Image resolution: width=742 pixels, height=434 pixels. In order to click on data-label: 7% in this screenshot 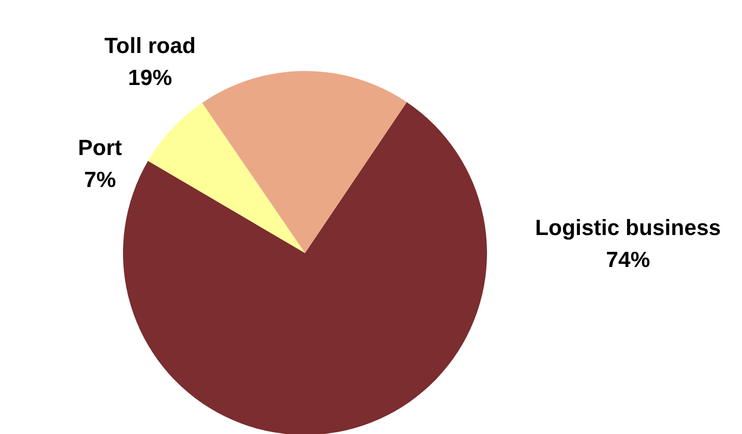, I will do `click(100, 179)`.